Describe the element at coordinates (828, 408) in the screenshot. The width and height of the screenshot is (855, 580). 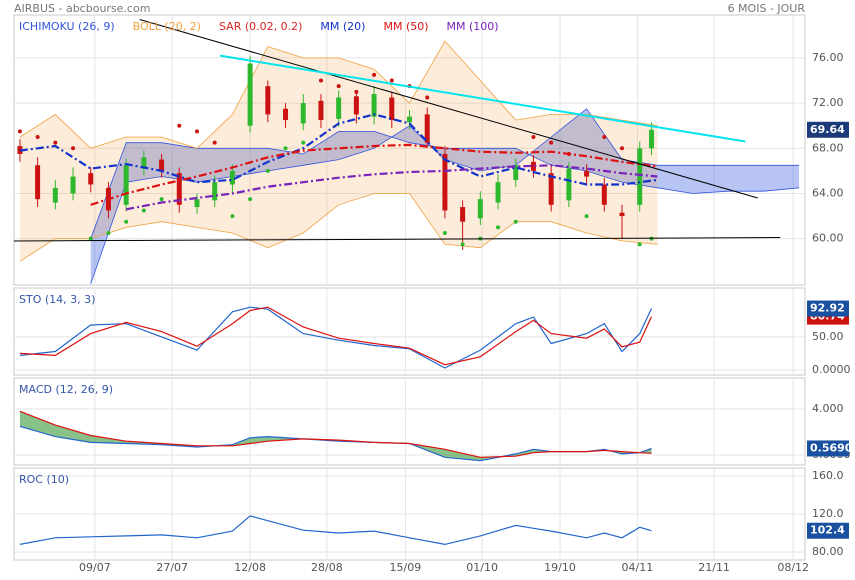
I see `y-tick-label: 4.000` at that location.